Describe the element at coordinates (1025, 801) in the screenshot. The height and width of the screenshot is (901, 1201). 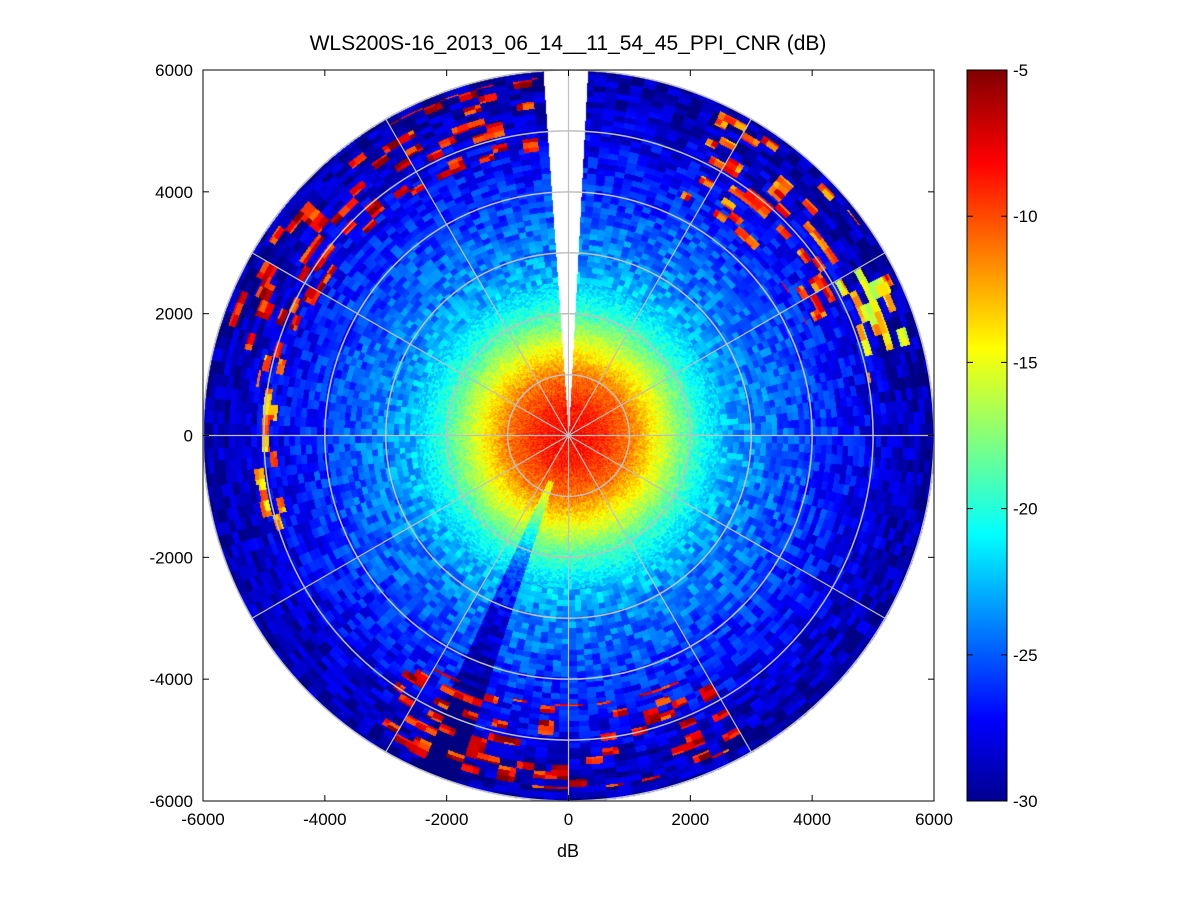
I see `colorbar-tick-label: -30` at that location.